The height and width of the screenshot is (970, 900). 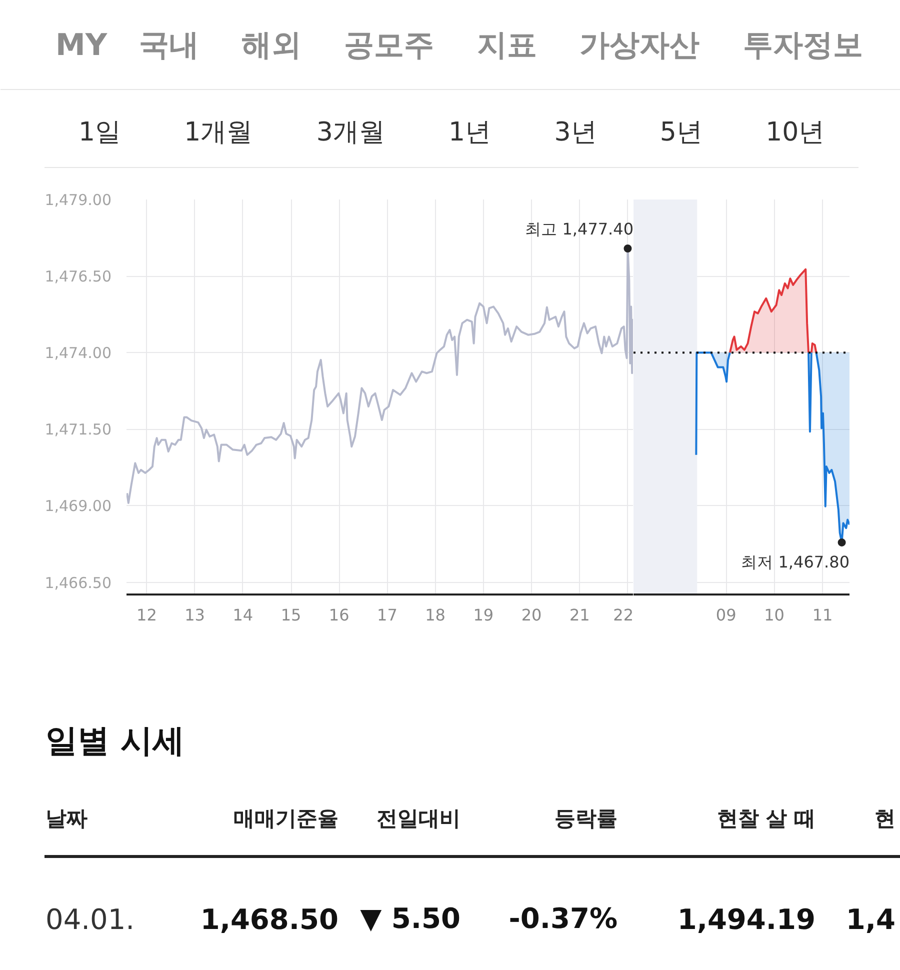 What do you see at coordinates (218, 133) in the screenshot?
I see `category-label: 1개월` at bounding box center [218, 133].